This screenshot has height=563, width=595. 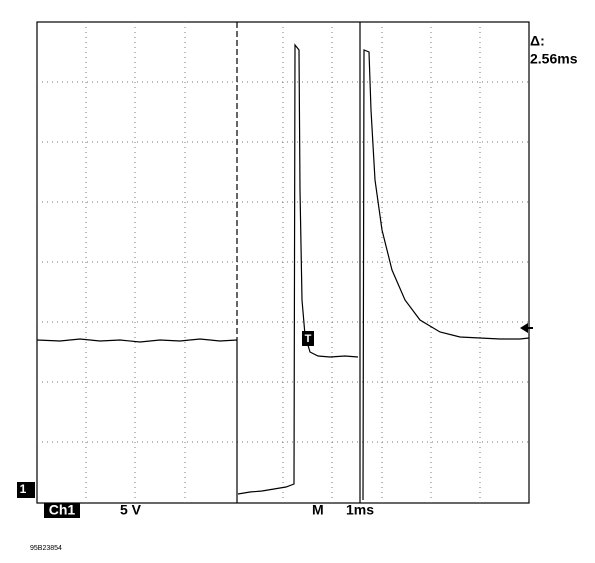 I want to click on timebase-scale: 1ms, so click(x=360, y=510).